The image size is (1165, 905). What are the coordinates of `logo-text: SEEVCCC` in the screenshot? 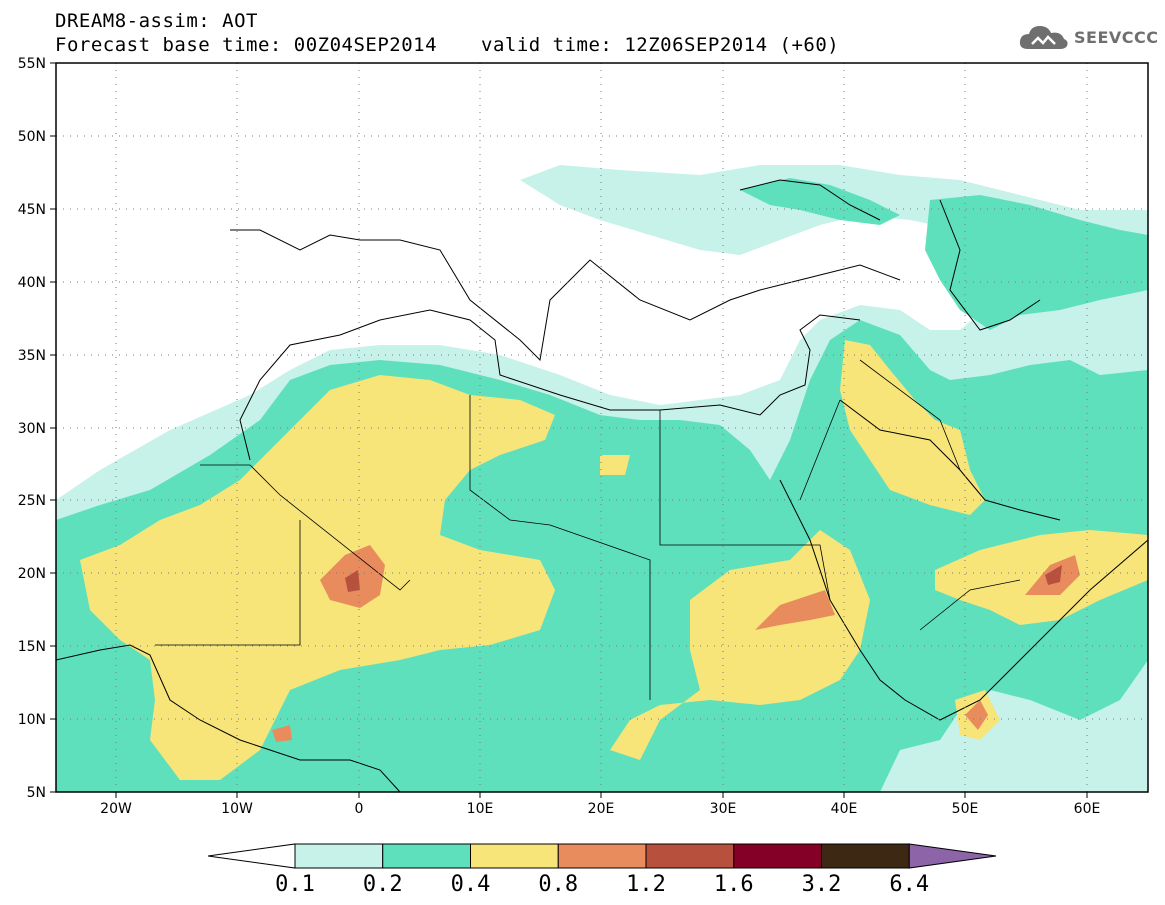 It's located at (1116, 37).